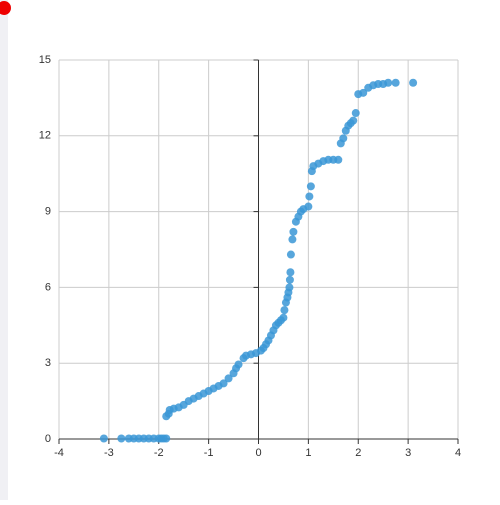  I want to click on side-strip, so click(4, 250).